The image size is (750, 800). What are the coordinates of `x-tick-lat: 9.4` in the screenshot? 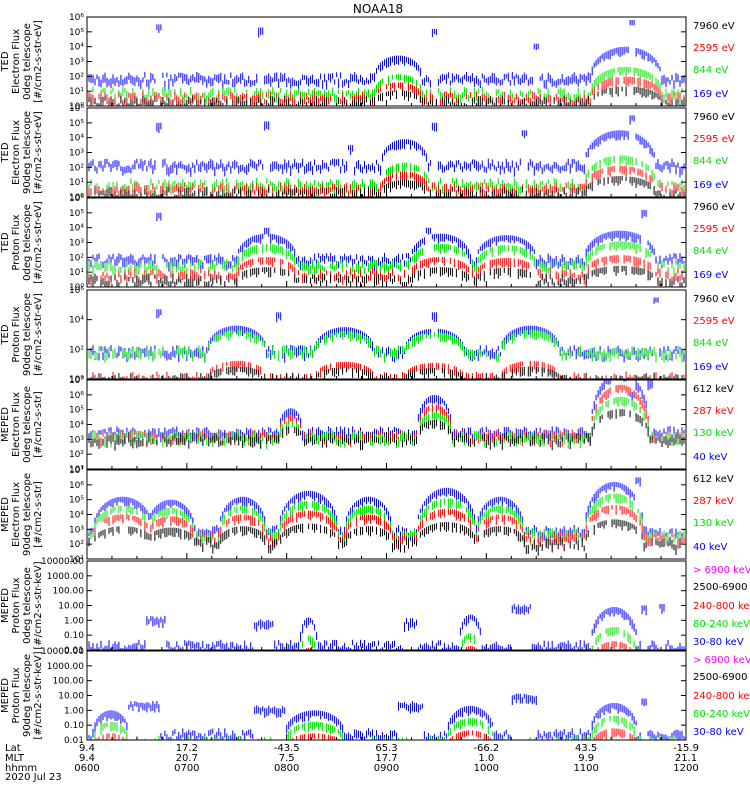 It's located at (87, 748).